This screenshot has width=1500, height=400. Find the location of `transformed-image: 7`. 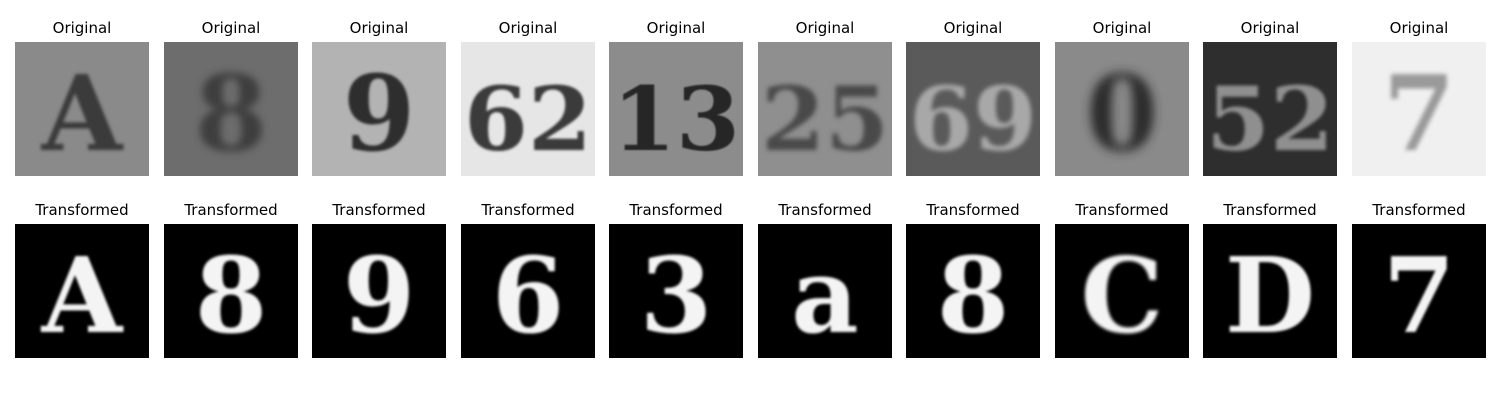

transformed-image: 7 is located at coordinates (1419, 291).